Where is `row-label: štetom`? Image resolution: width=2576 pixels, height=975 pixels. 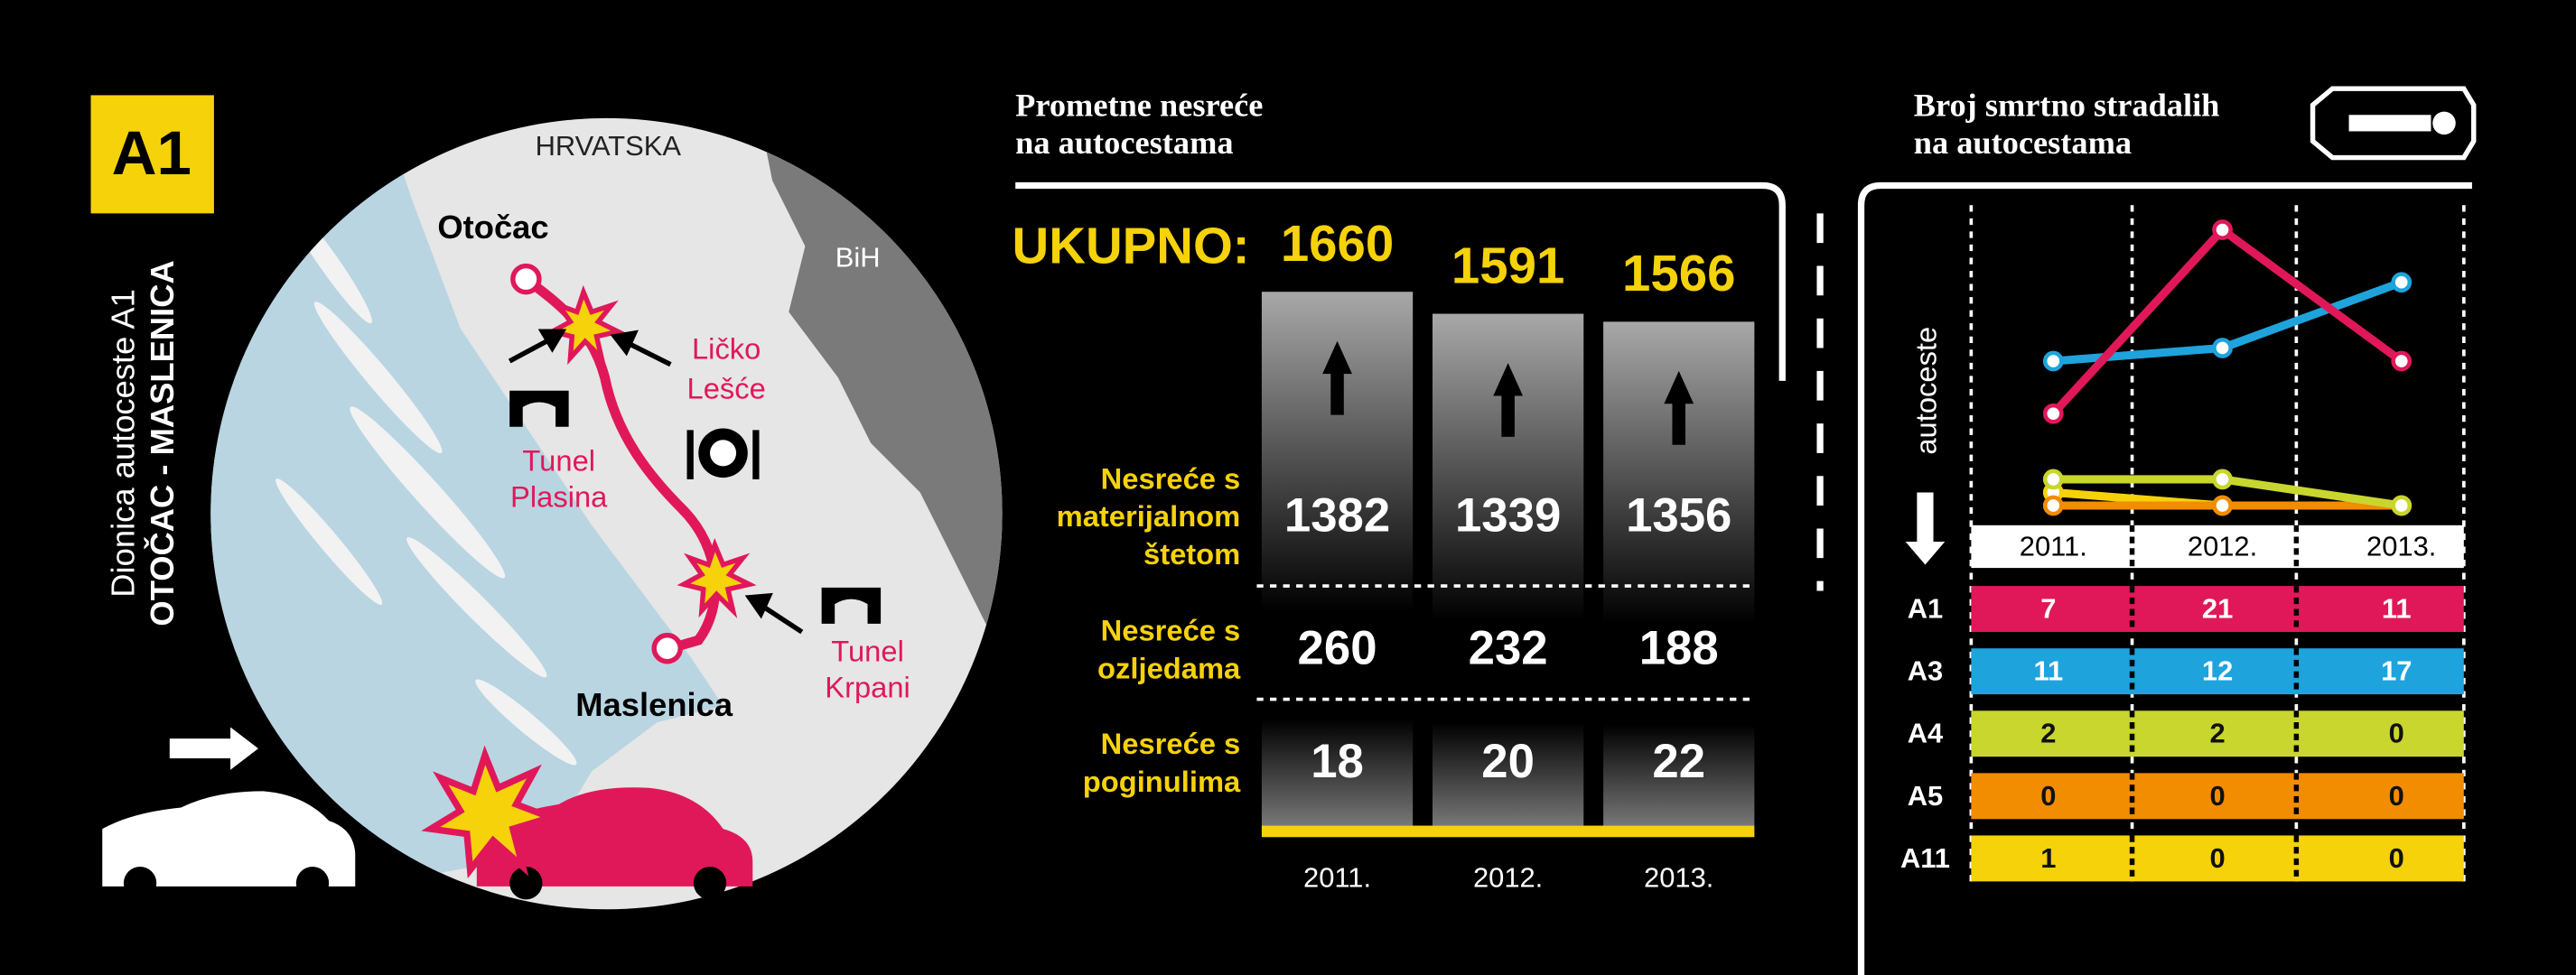
row-label: štetom is located at coordinates (1191, 554).